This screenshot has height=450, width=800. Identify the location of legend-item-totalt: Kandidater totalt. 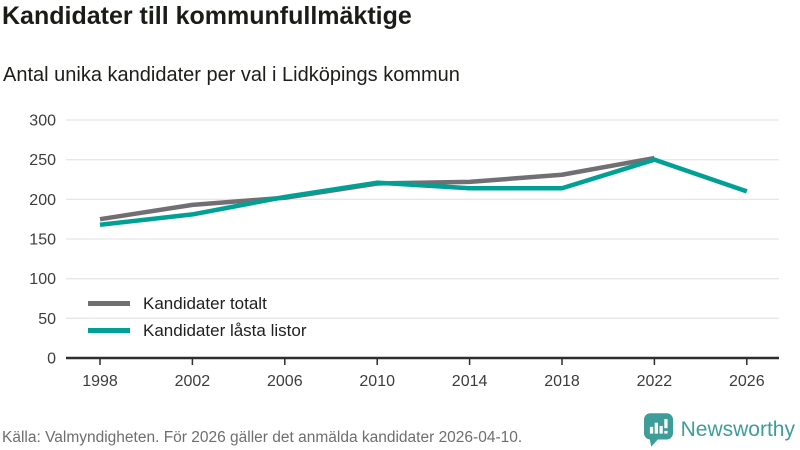
(197, 303).